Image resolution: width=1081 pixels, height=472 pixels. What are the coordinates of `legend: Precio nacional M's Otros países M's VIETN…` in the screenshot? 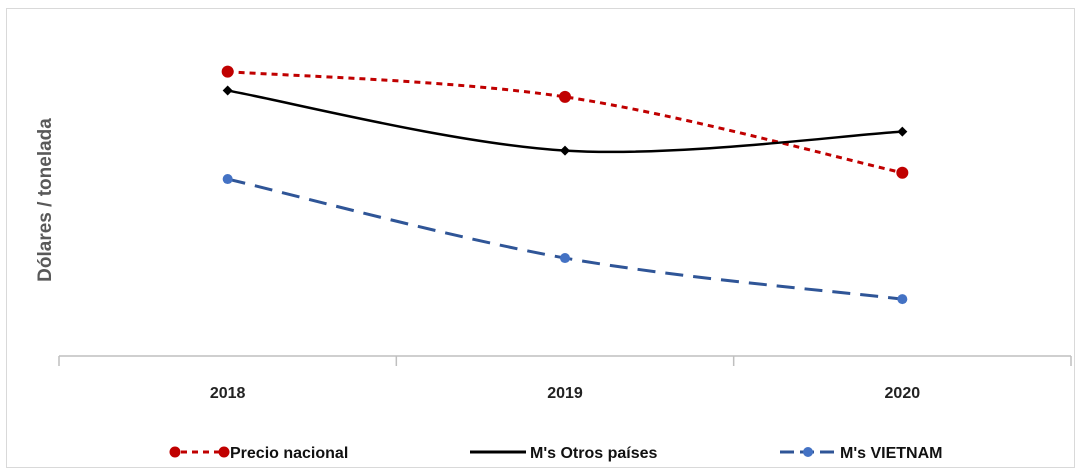 It's located at (555, 453).